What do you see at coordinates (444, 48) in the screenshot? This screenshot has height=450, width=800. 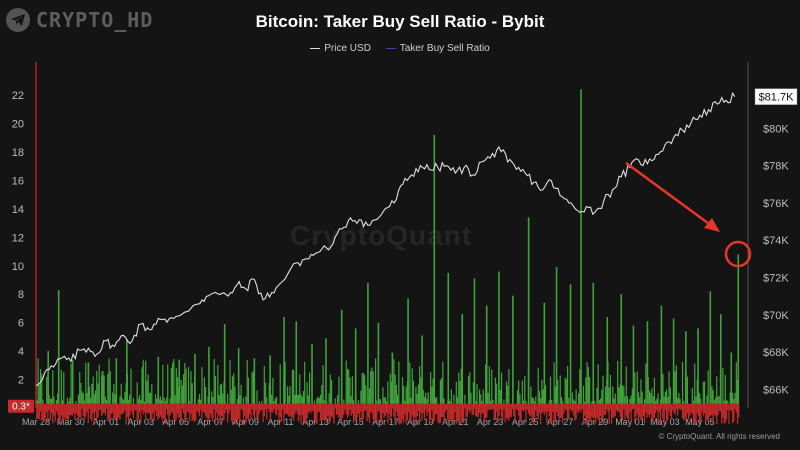 I see `legend-label-ratio: Taker Buy Sell Ratio` at bounding box center [444, 48].